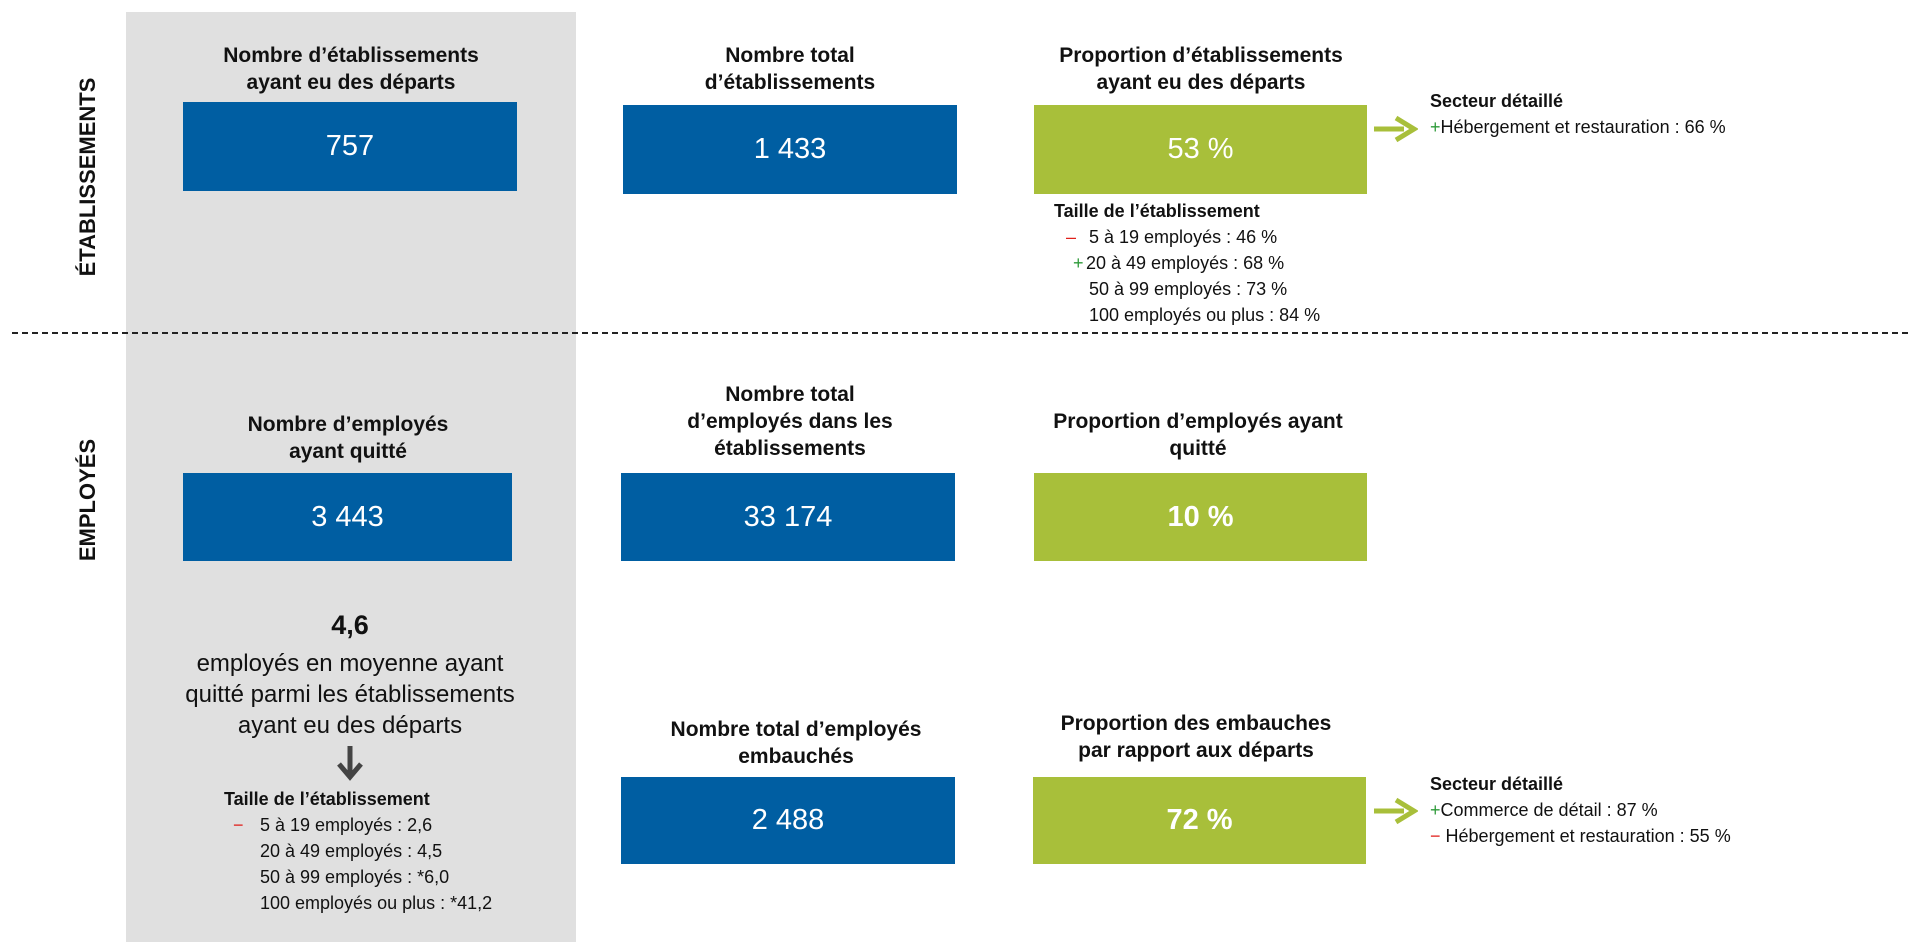 The height and width of the screenshot is (942, 1912). I want to click on text: Nombre total d’employés, so click(796, 729).